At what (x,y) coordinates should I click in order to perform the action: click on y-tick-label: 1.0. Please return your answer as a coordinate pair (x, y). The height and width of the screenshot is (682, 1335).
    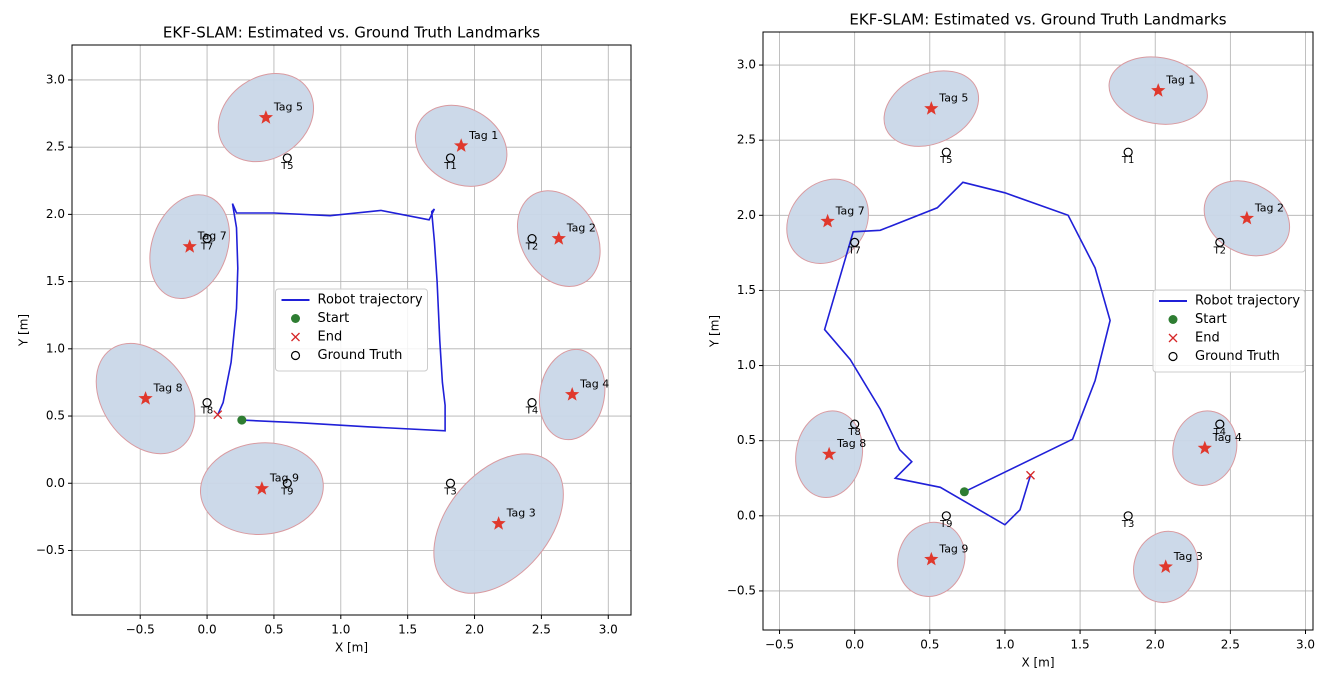
    Looking at the image, I should click on (746, 365).